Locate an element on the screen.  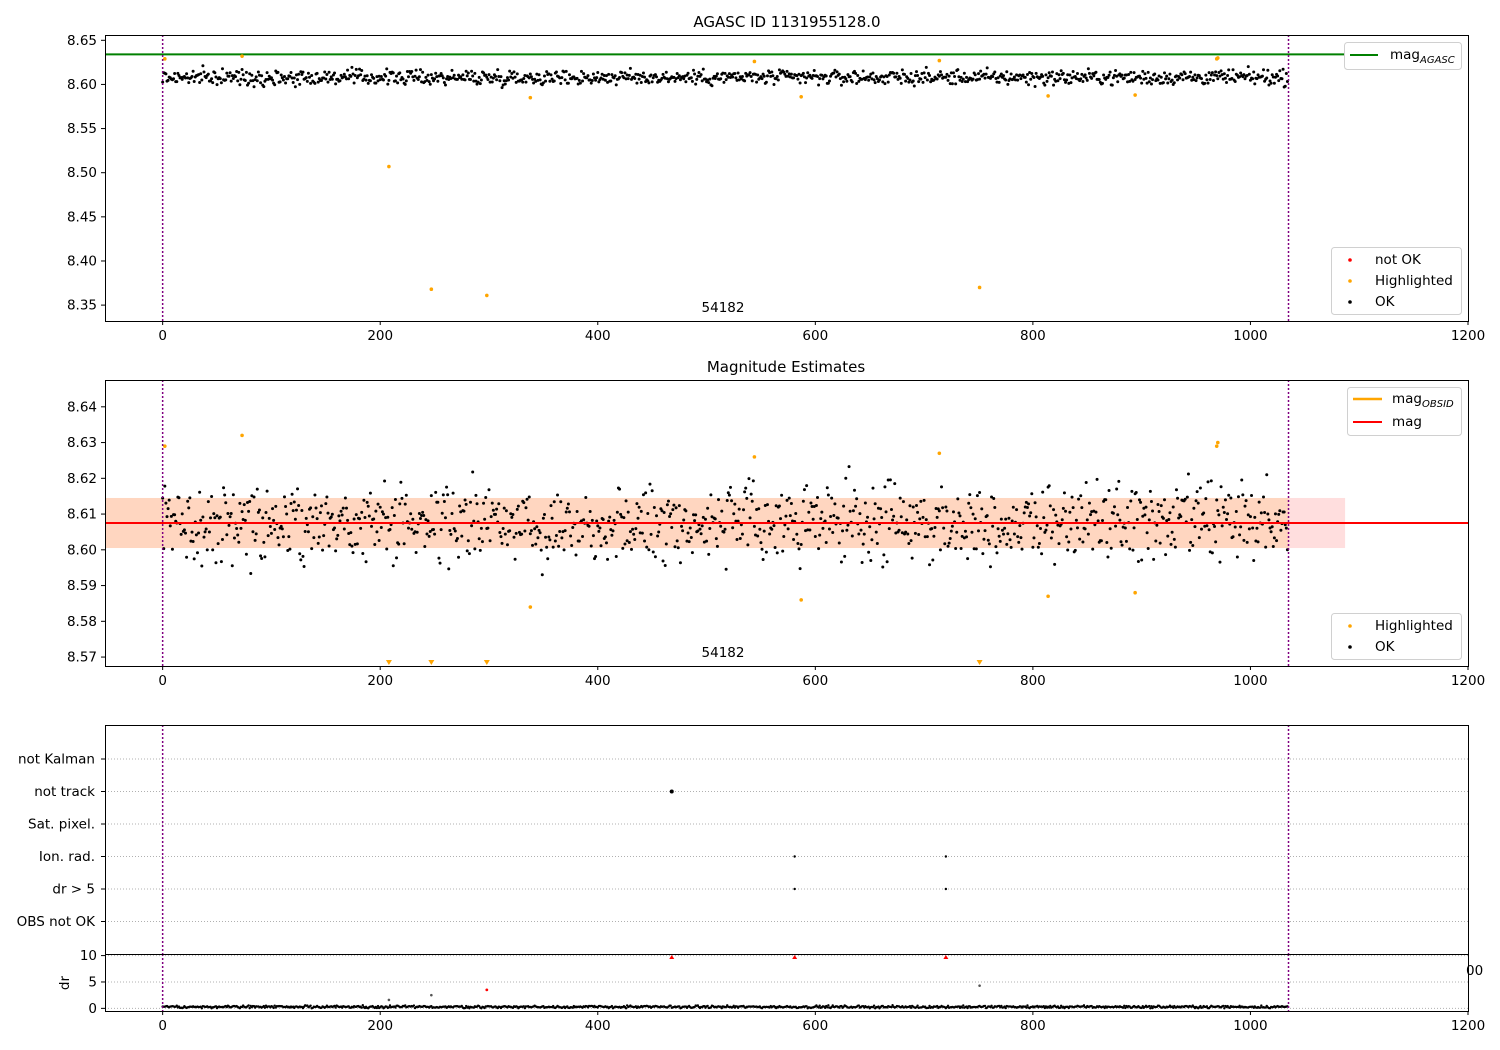
panel-dr-ylabel: dr is located at coordinates (65, 982).